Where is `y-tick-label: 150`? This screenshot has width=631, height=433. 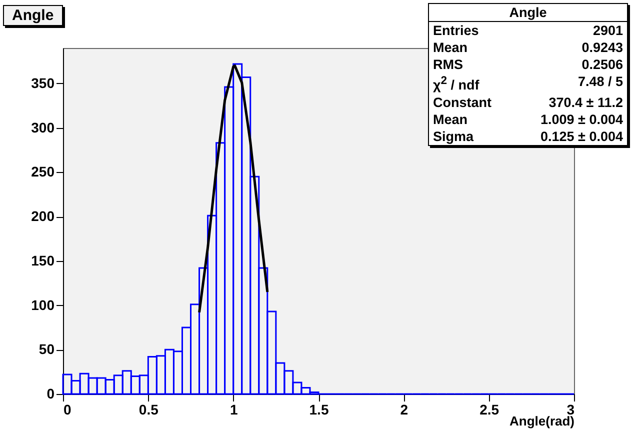 y-tick-label: 150 is located at coordinates (43, 260).